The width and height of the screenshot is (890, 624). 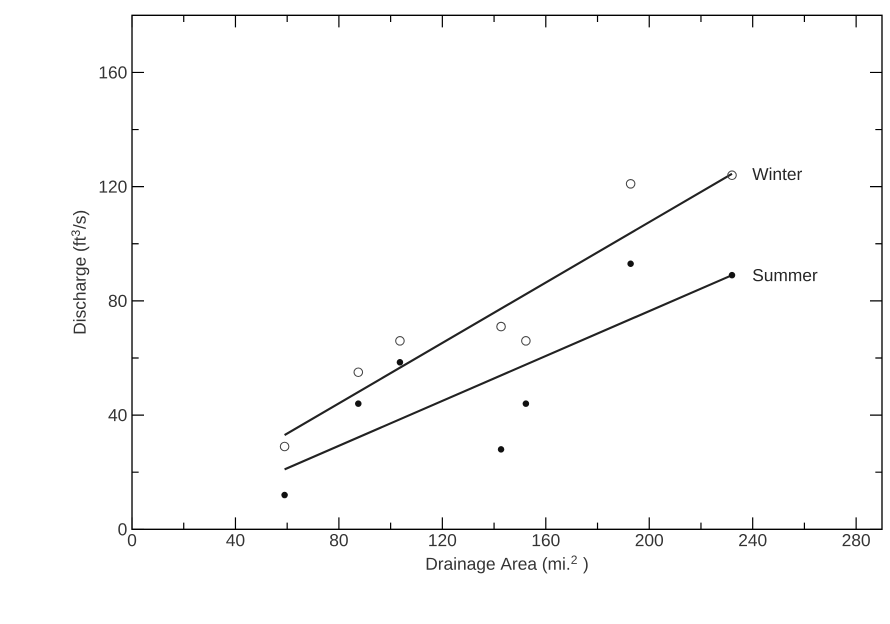 I want to click on x-tick-label: 280, so click(x=856, y=540).